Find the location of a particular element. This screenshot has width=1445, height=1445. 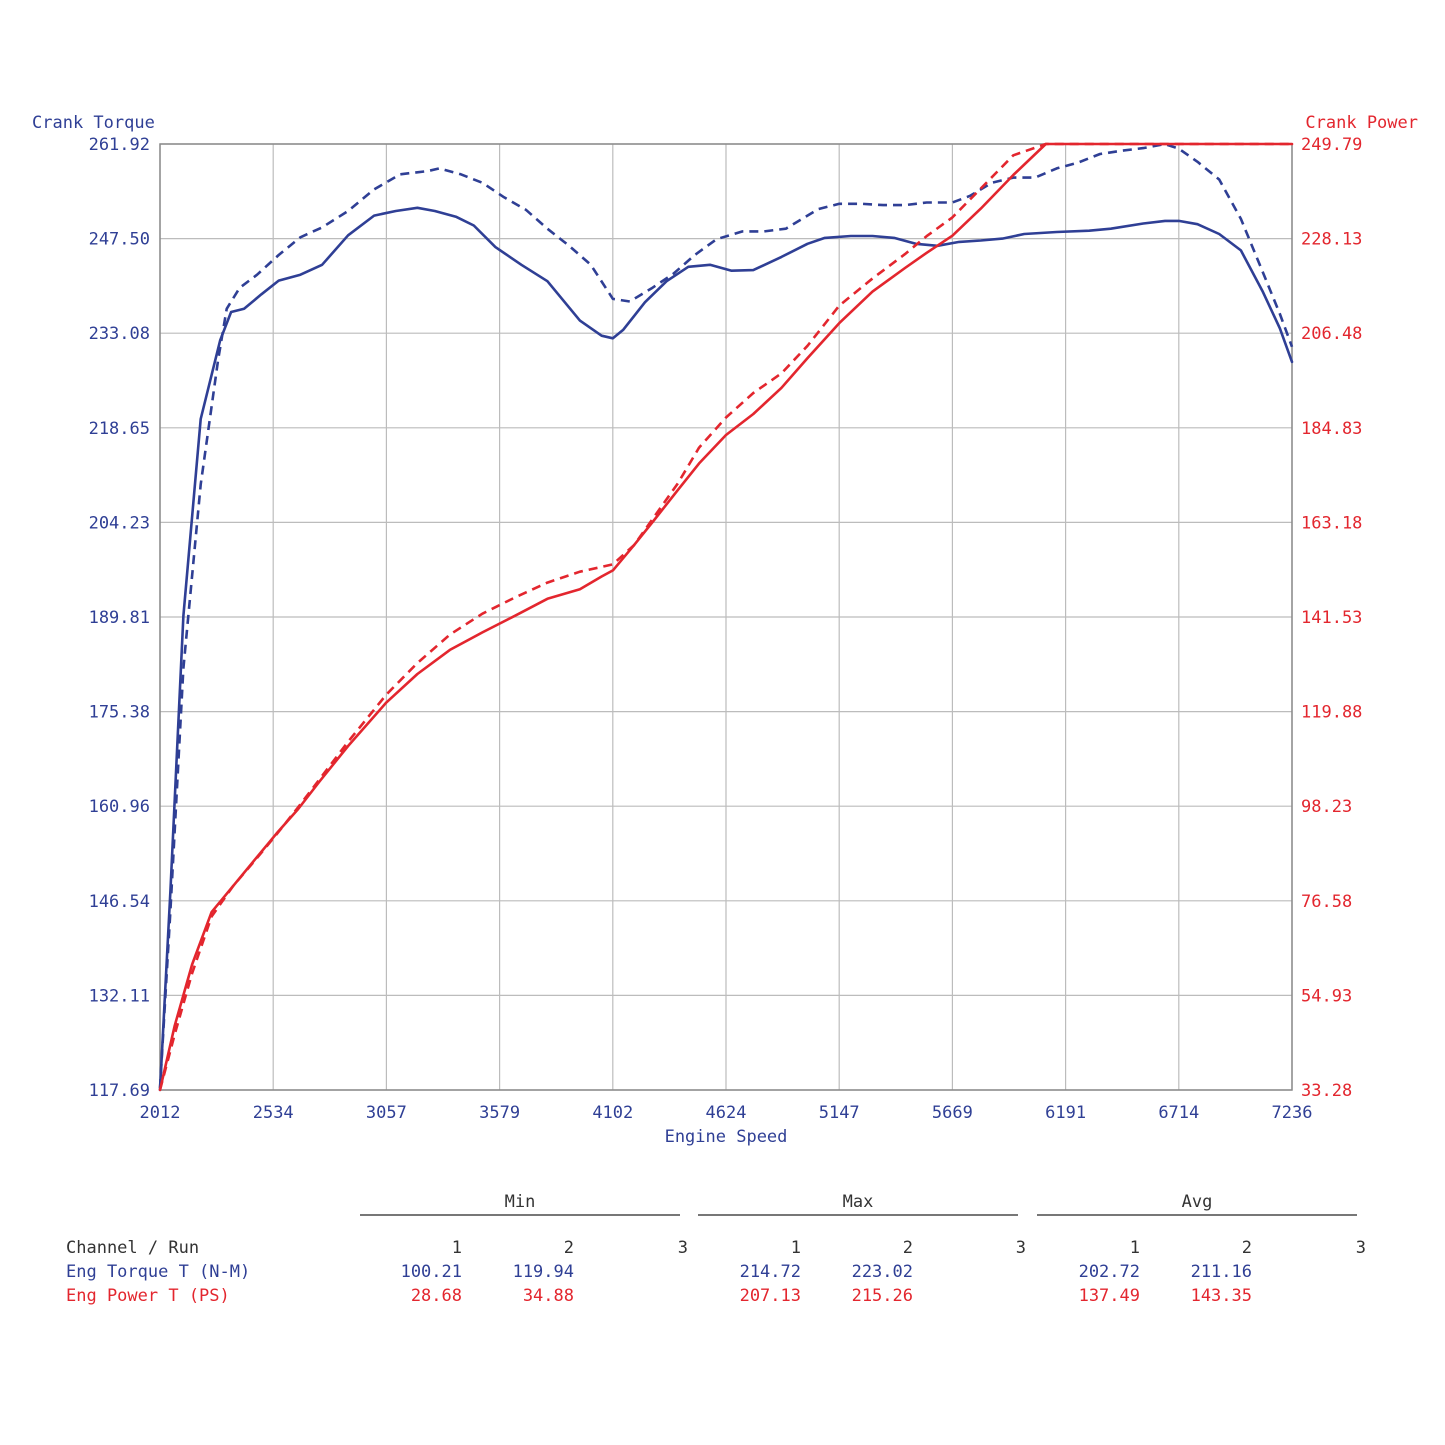

x-tick-label-5147: 5147 is located at coordinates (839, 1113).